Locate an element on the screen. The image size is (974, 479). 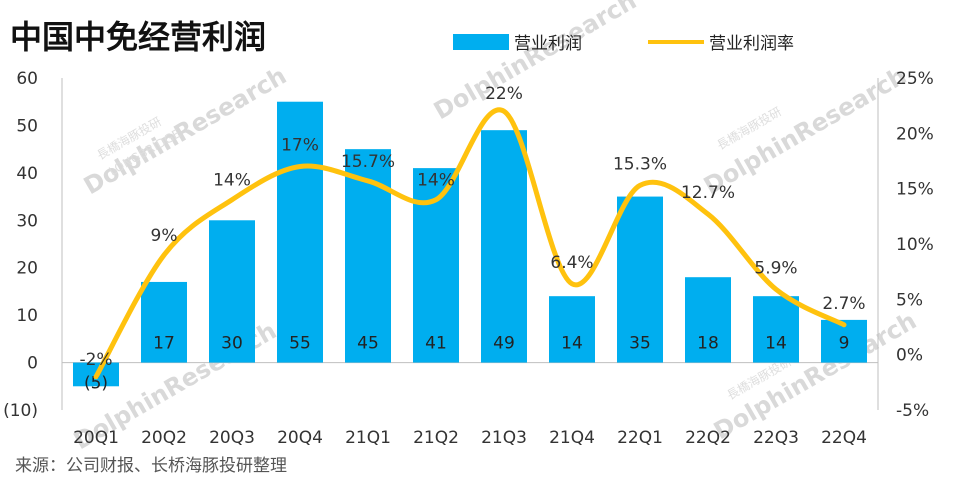
watermark-main: DolphinResearch is located at coordinates (185, 131).